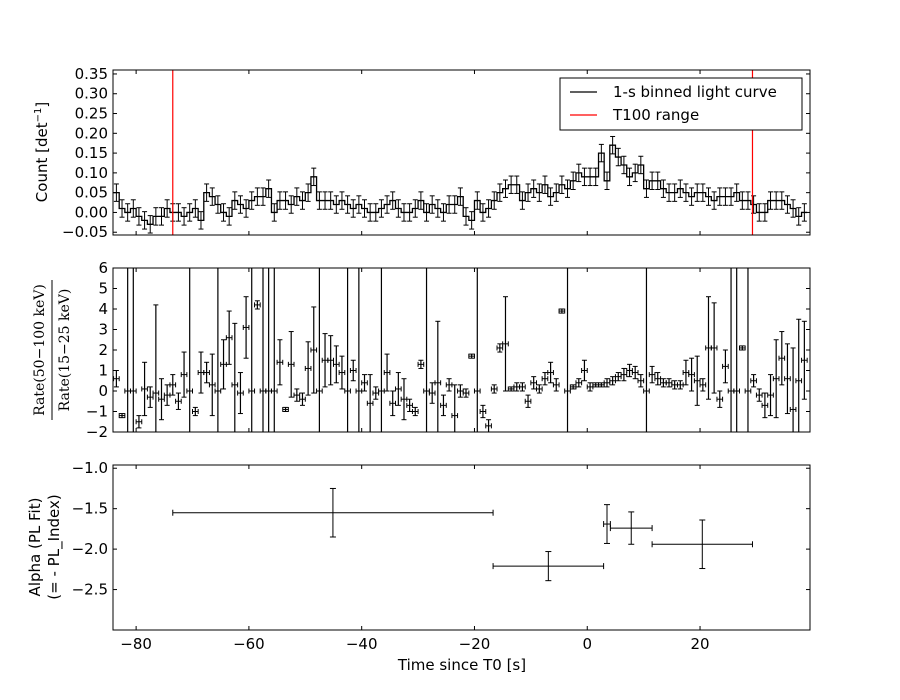 This screenshot has height=700, width=900. I want to click on y-tick-label: 0.30, so click(91, 94).